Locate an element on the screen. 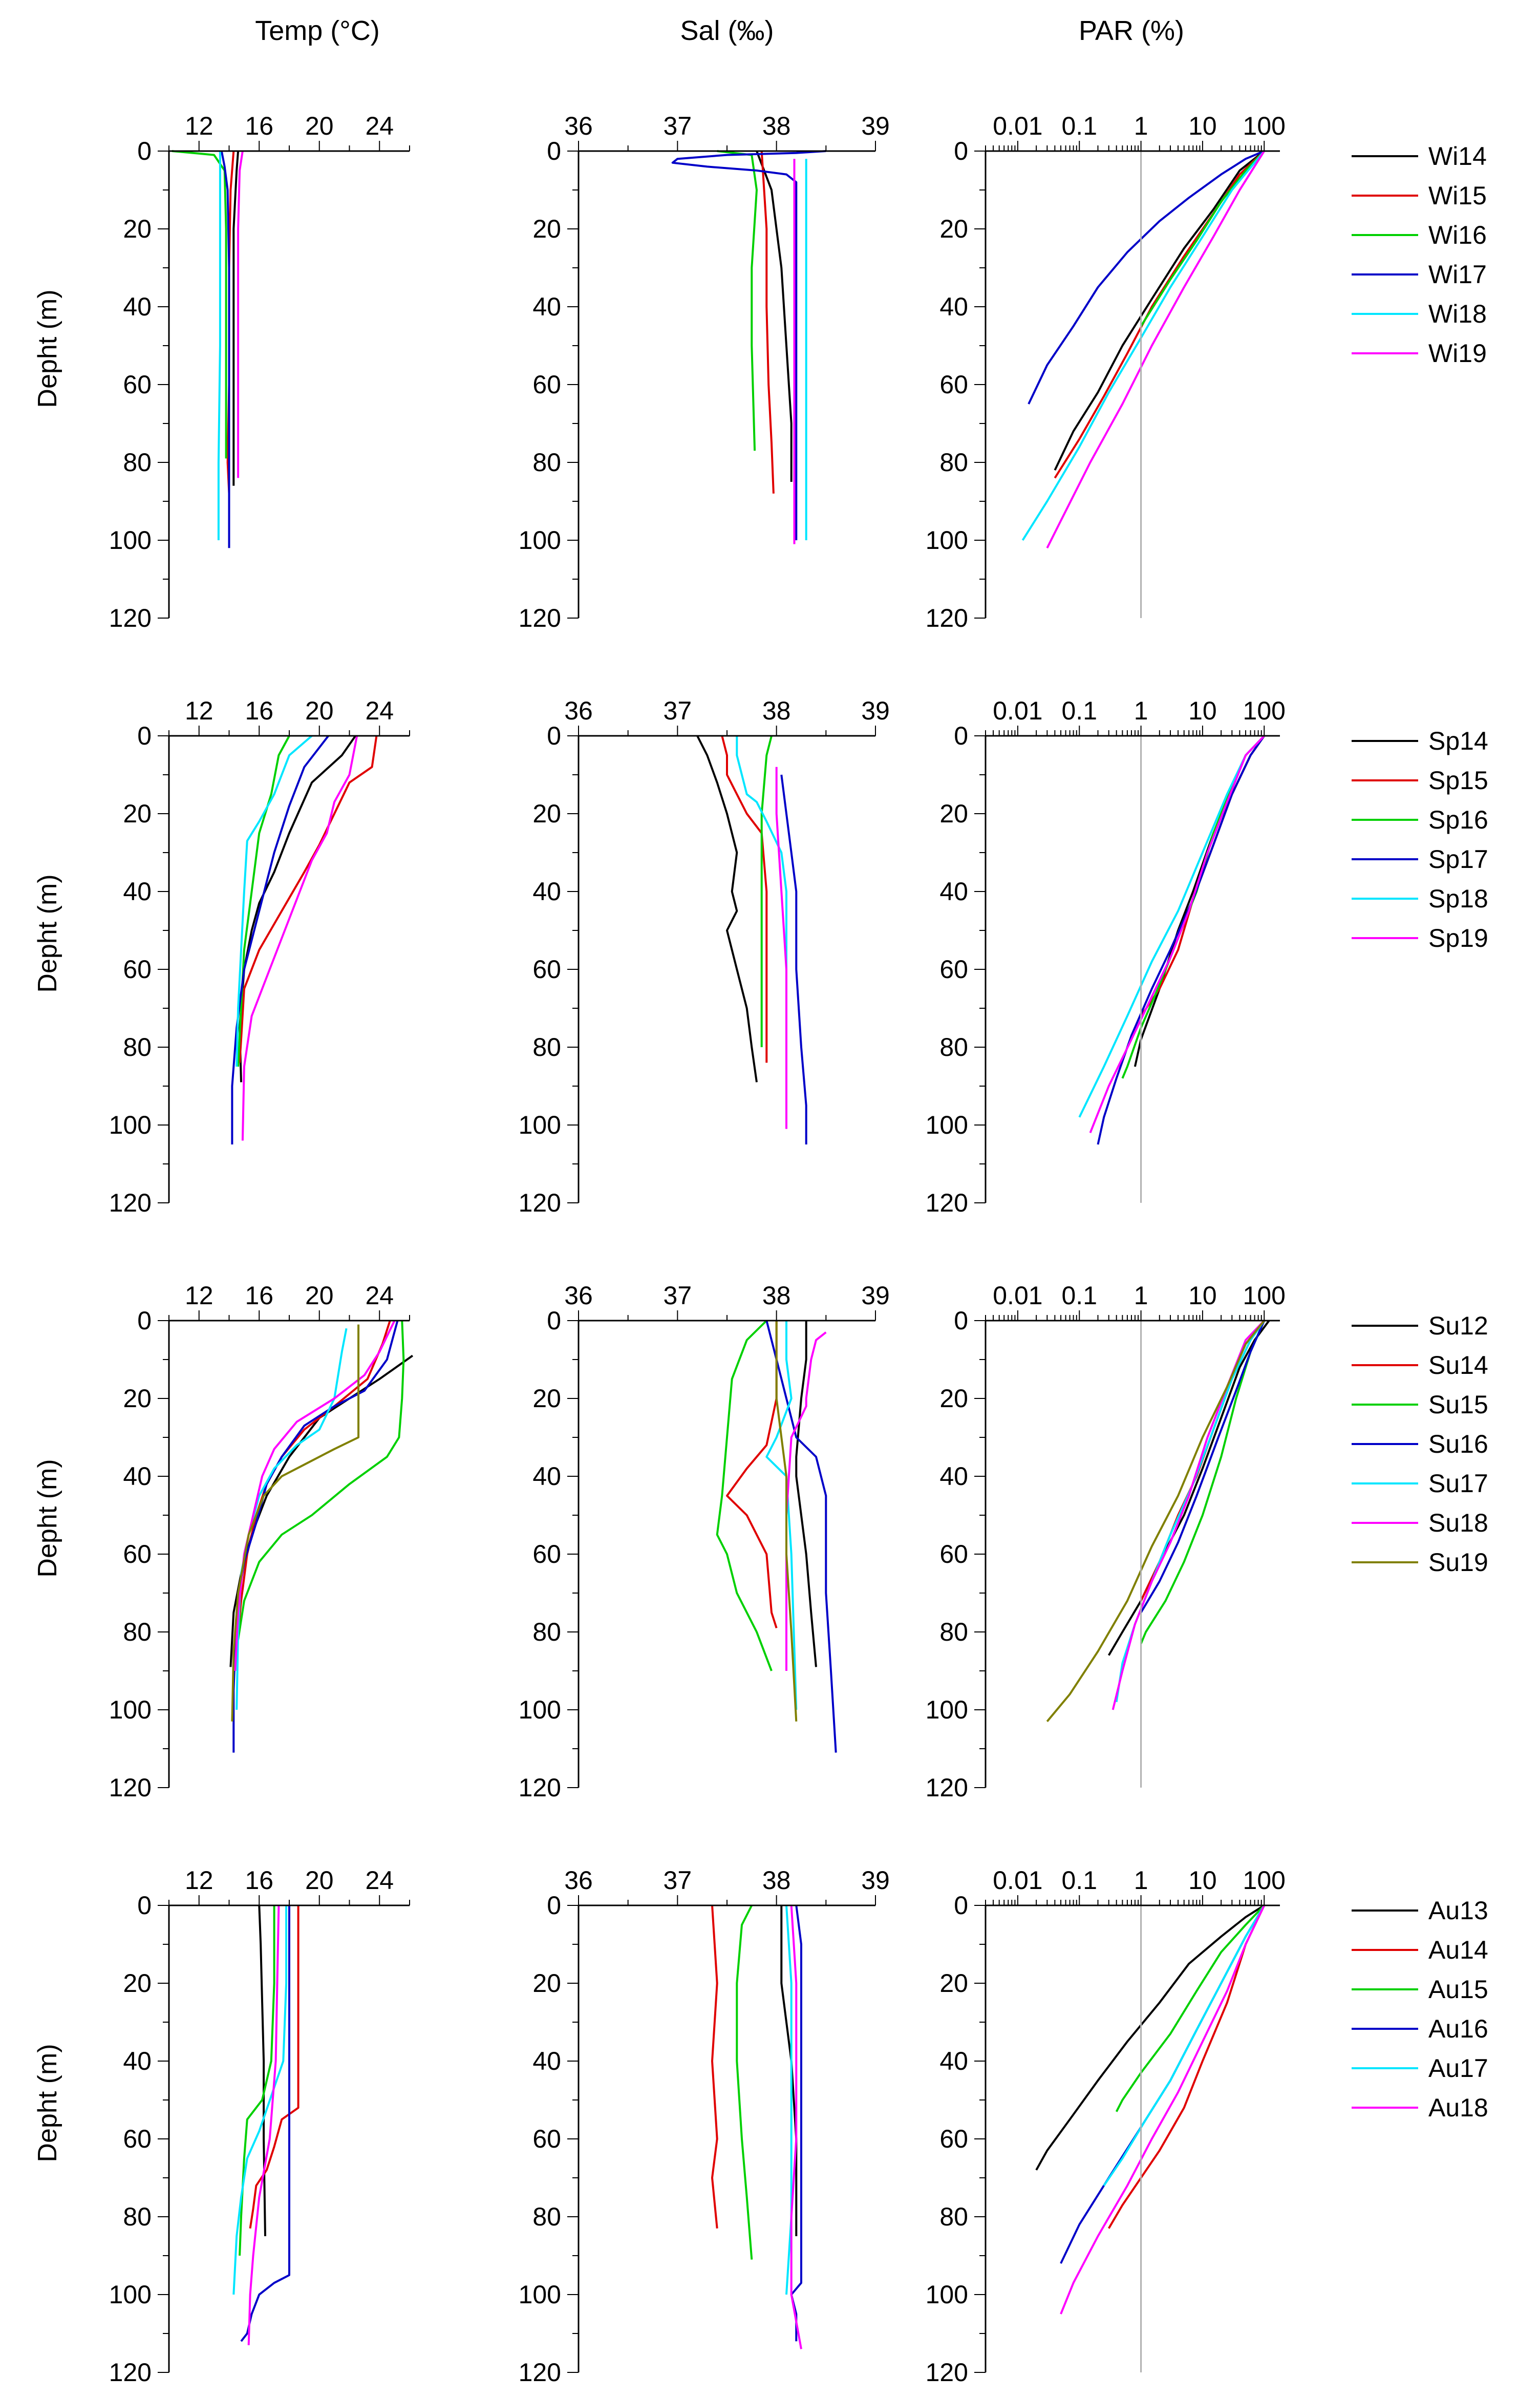 This screenshot has height=2398, width=1540. x-tick-label: 10 is located at coordinates (1203, 1880).